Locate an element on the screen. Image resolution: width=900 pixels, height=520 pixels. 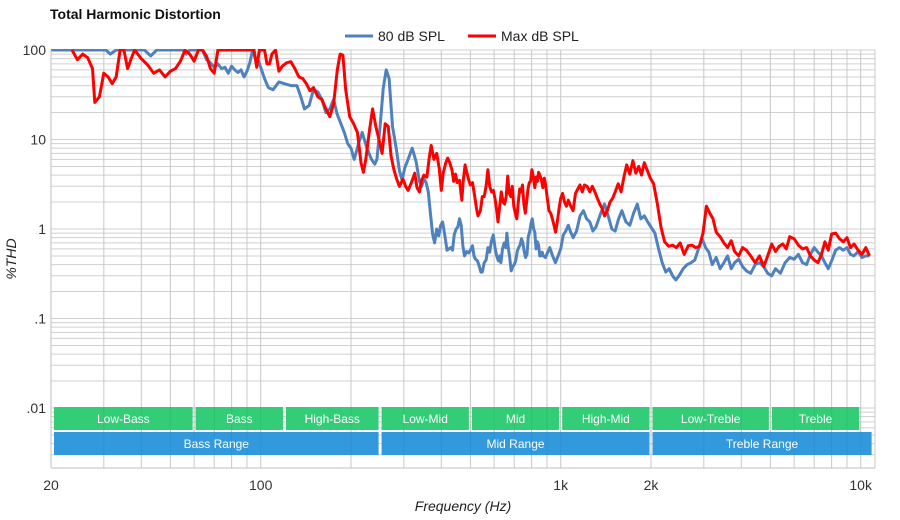
y-tick-label: 1 is located at coordinates (42, 229).